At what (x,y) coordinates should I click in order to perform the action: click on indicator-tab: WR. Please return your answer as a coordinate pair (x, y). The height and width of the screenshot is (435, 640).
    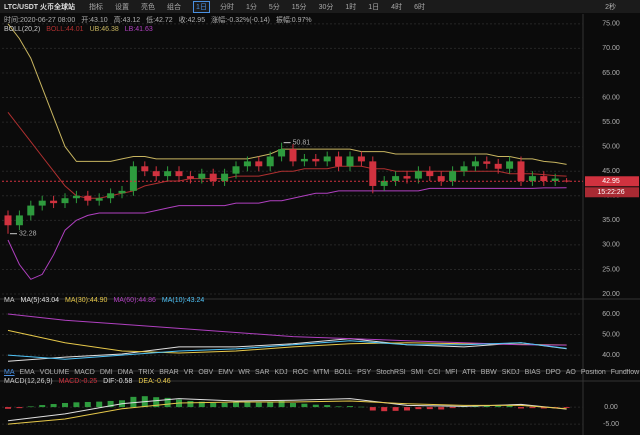
    Looking at the image, I should click on (244, 372).